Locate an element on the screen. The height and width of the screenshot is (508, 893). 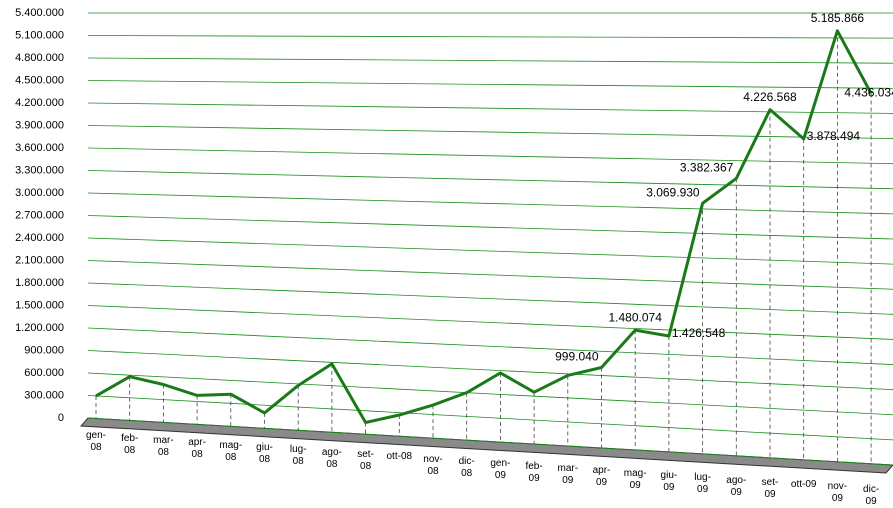
y-tick-label: 3.300.000 is located at coordinates (39, 170).